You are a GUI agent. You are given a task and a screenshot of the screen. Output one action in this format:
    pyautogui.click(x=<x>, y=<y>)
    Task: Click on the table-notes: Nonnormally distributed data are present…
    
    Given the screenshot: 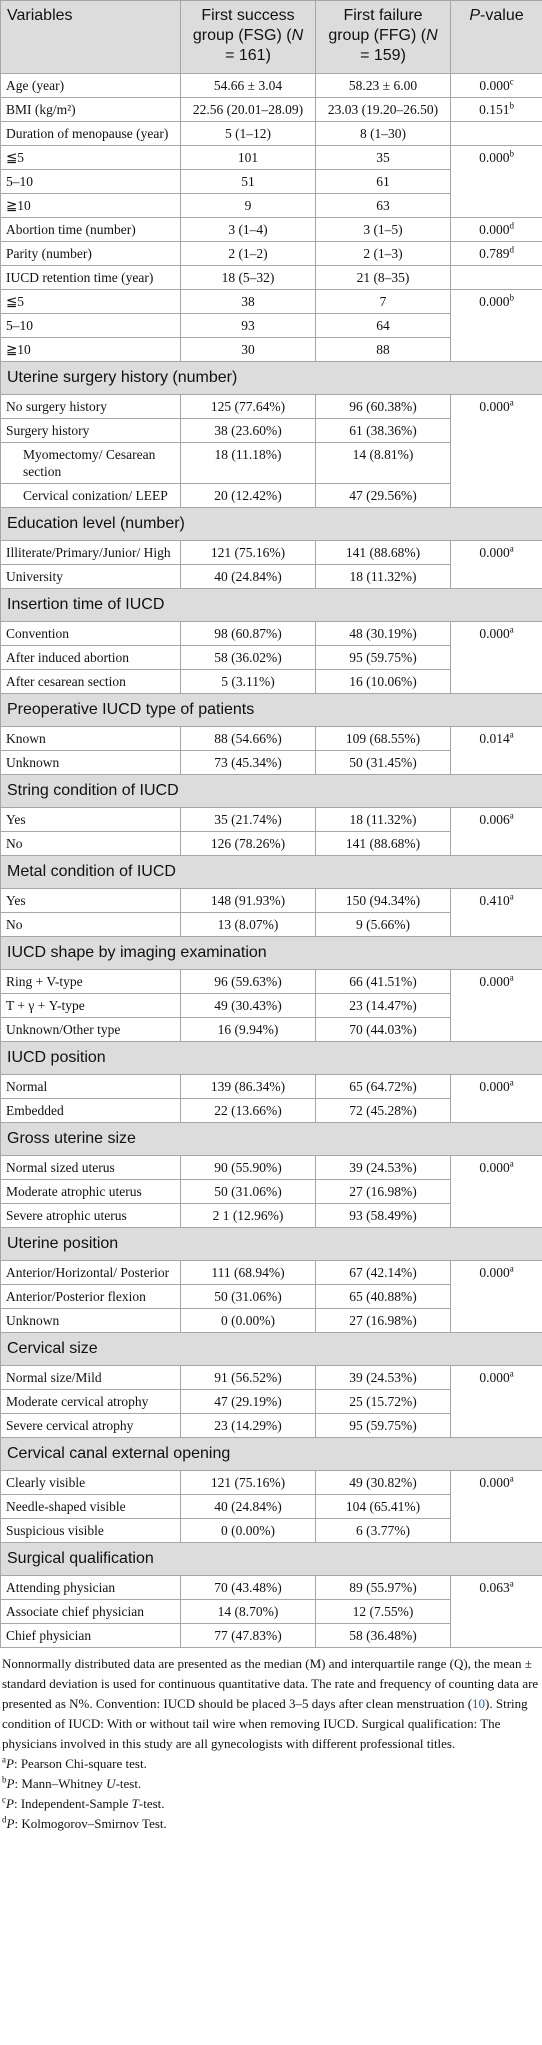 What is the action you would take?
    pyautogui.click(x=271, y=1741)
    